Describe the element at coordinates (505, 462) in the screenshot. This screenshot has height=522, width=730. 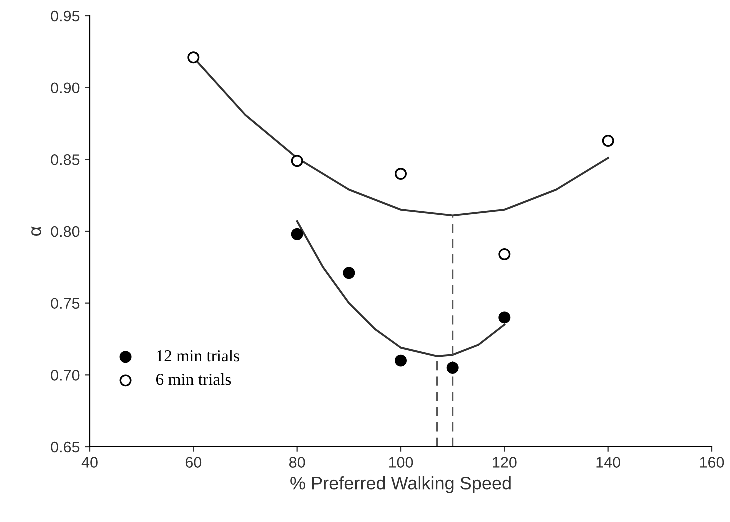
I see `x-tick-label: 120` at that location.